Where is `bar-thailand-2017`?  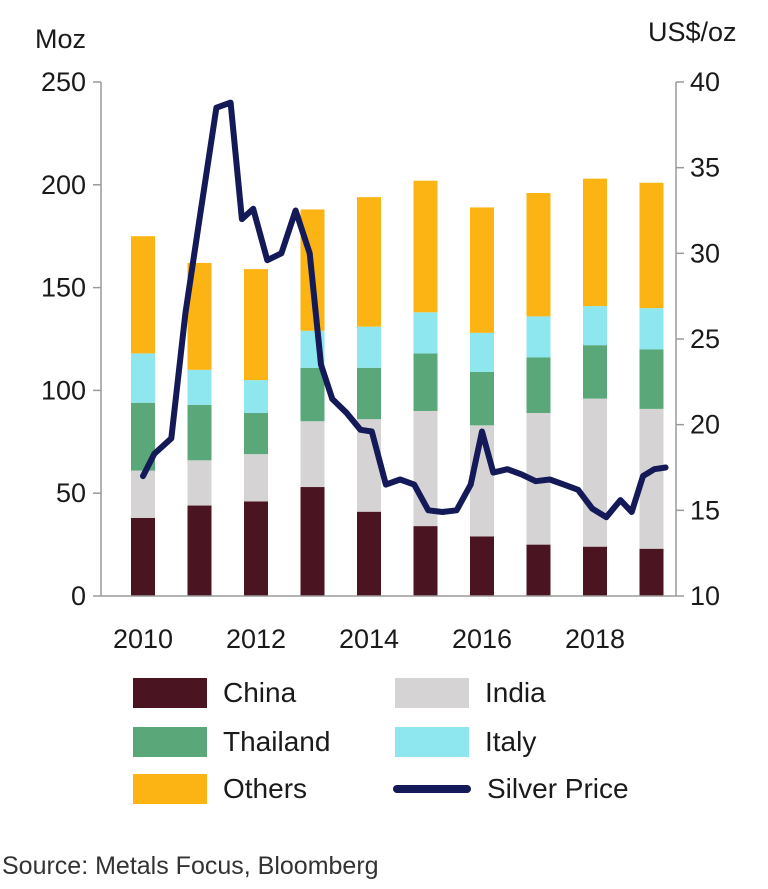 bar-thailand-2017 is located at coordinates (538, 385).